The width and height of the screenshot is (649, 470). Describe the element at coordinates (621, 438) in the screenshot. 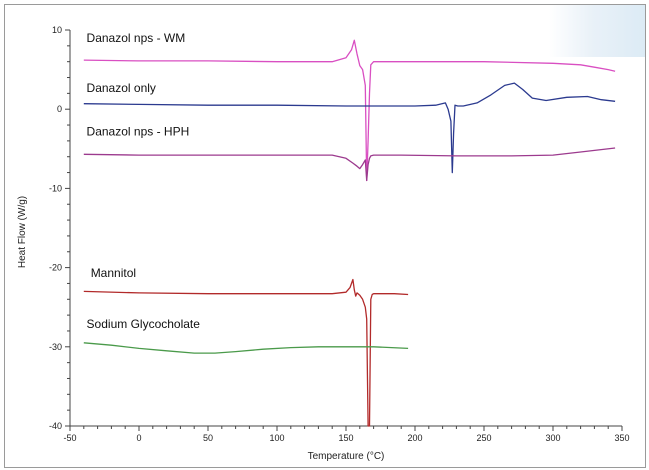

I see `x-tick-label: 350` at that location.